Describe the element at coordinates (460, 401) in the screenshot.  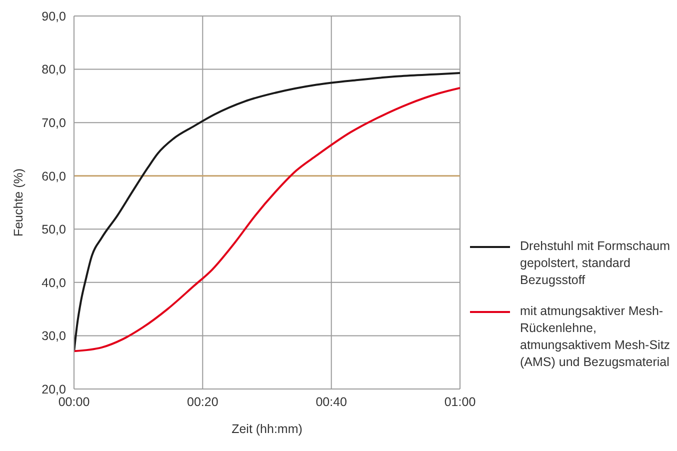
I see `x-tick-label: 01:00` at that location.